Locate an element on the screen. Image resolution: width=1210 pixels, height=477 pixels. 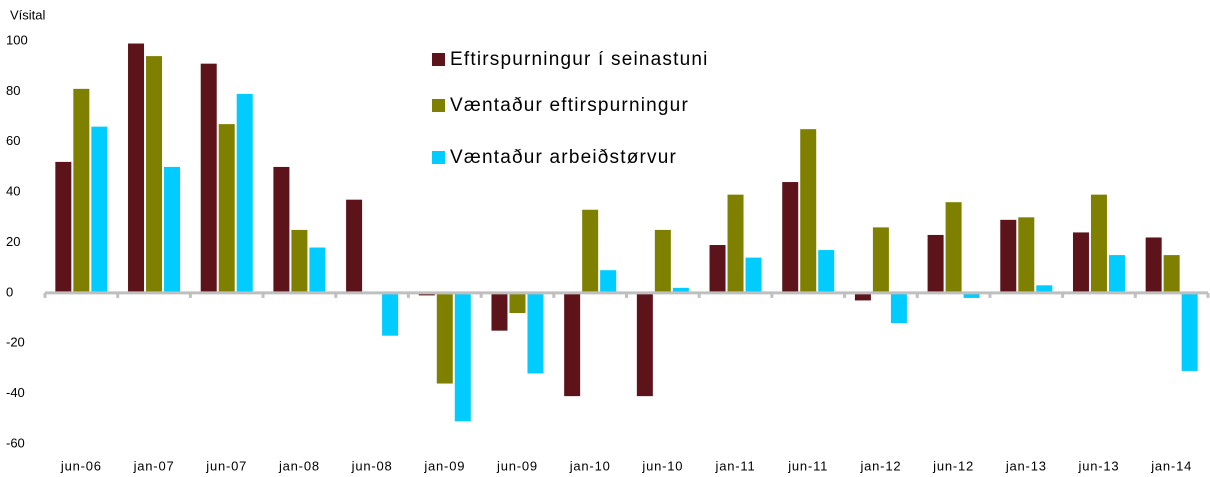
x-tick-label: jan-08 is located at coordinates (299, 465).